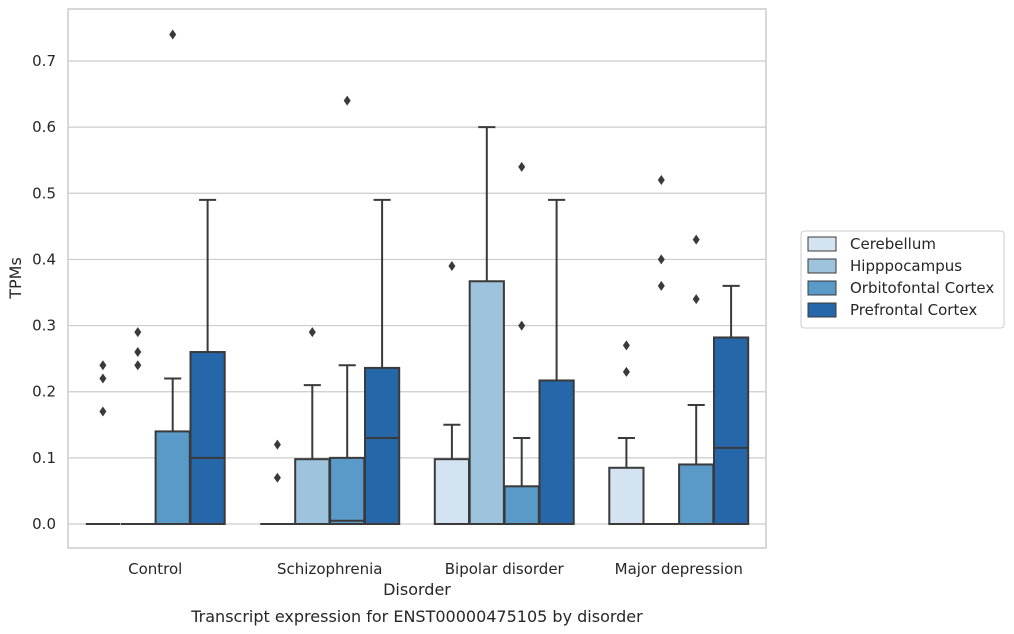  What do you see at coordinates (155, 569) in the screenshot?
I see `x-tick-label: Control` at bounding box center [155, 569].